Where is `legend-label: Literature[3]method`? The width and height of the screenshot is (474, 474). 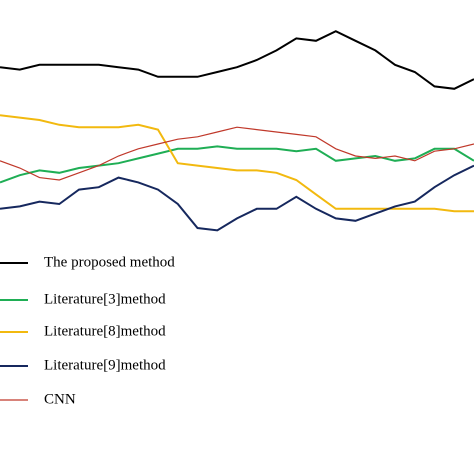 legend-label: Literature[3]method is located at coordinates (105, 299).